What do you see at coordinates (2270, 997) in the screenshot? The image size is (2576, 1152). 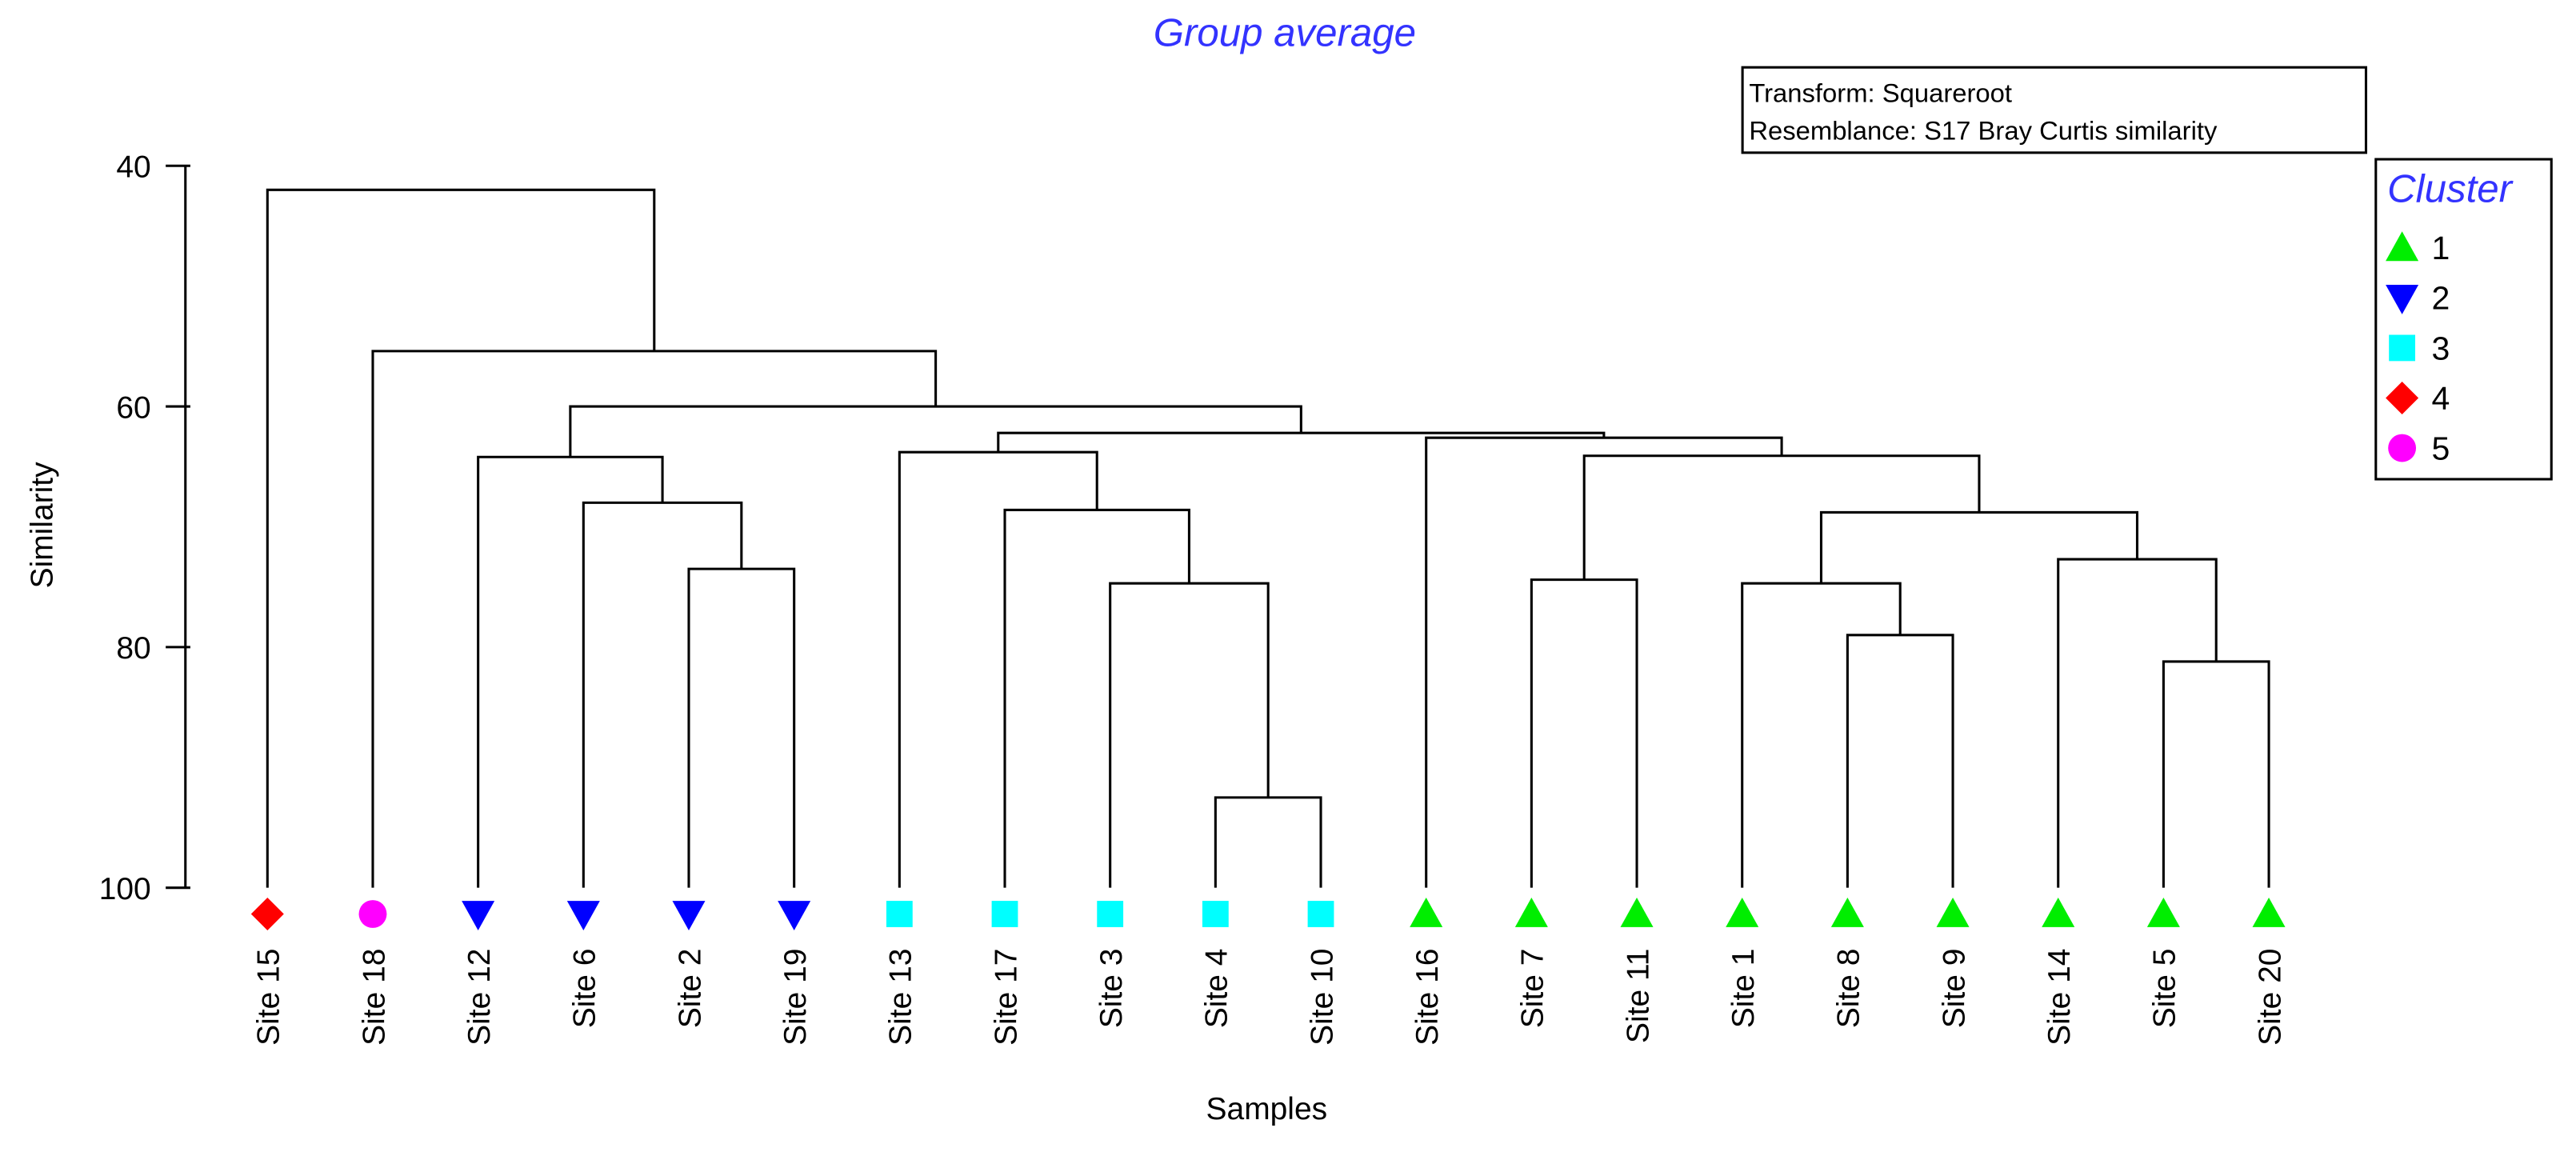 I see `leaf-label: Site 20` at bounding box center [2270, 997].